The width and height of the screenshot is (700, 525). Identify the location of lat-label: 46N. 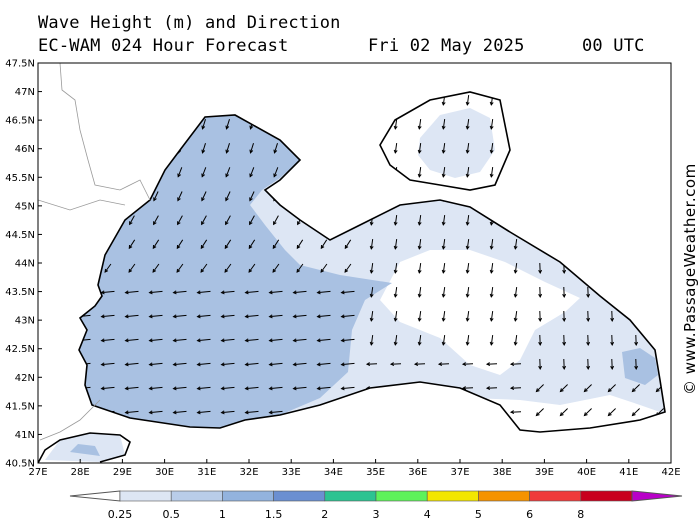
(25, 149).